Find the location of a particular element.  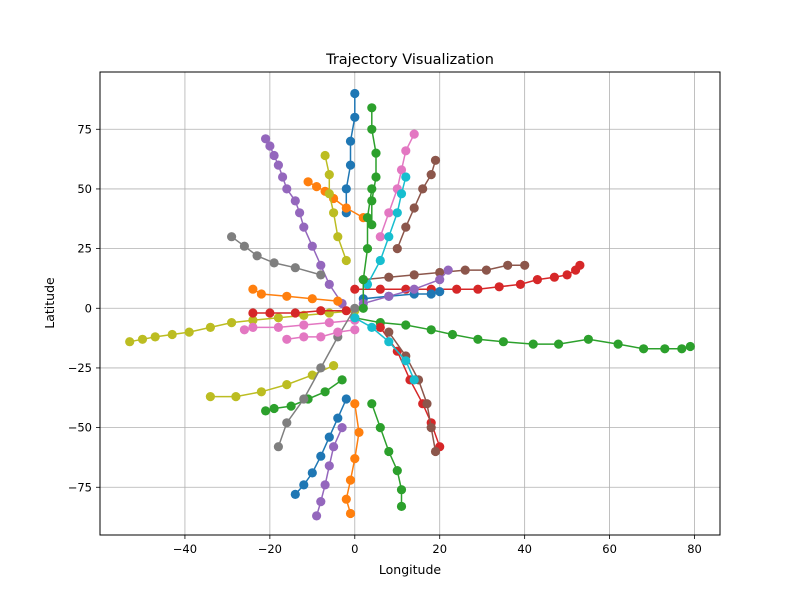

x-tick-label: 60 is located at coordinates (609, 549).